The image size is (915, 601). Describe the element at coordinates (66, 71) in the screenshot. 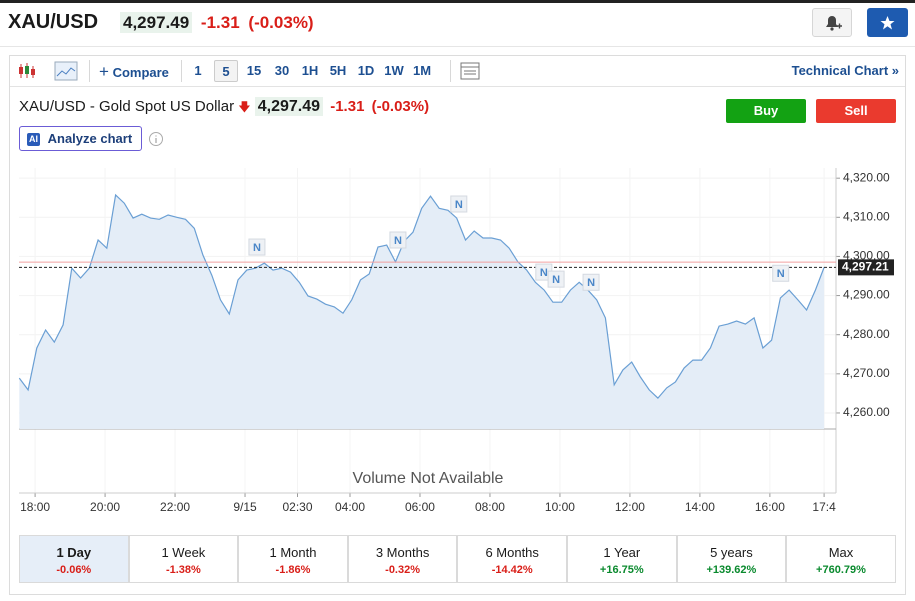

I see `area-icon` at that location.